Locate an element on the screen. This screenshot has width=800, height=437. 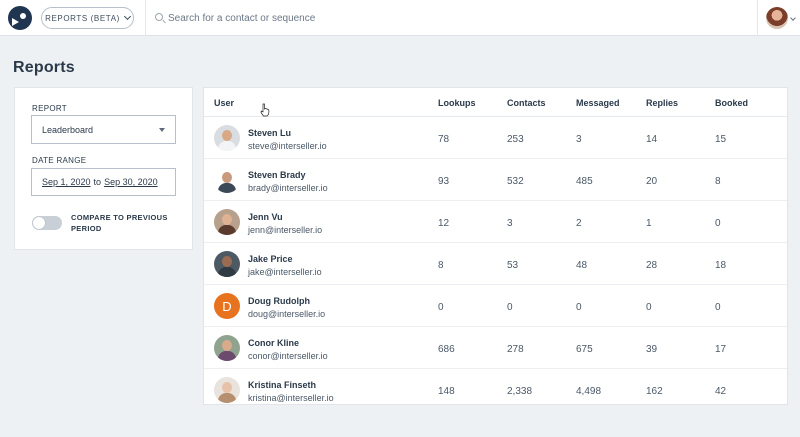
lookups-cell: 686 is located at coordinates (446, 349).